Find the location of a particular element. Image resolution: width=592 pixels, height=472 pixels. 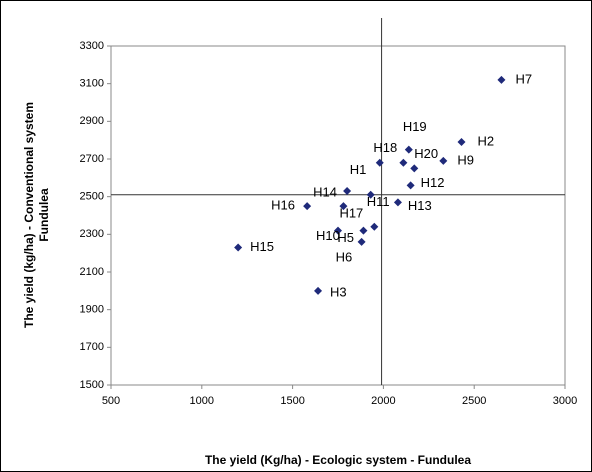

y-axis-label: Fundulea is located at coordinates (44, 215).